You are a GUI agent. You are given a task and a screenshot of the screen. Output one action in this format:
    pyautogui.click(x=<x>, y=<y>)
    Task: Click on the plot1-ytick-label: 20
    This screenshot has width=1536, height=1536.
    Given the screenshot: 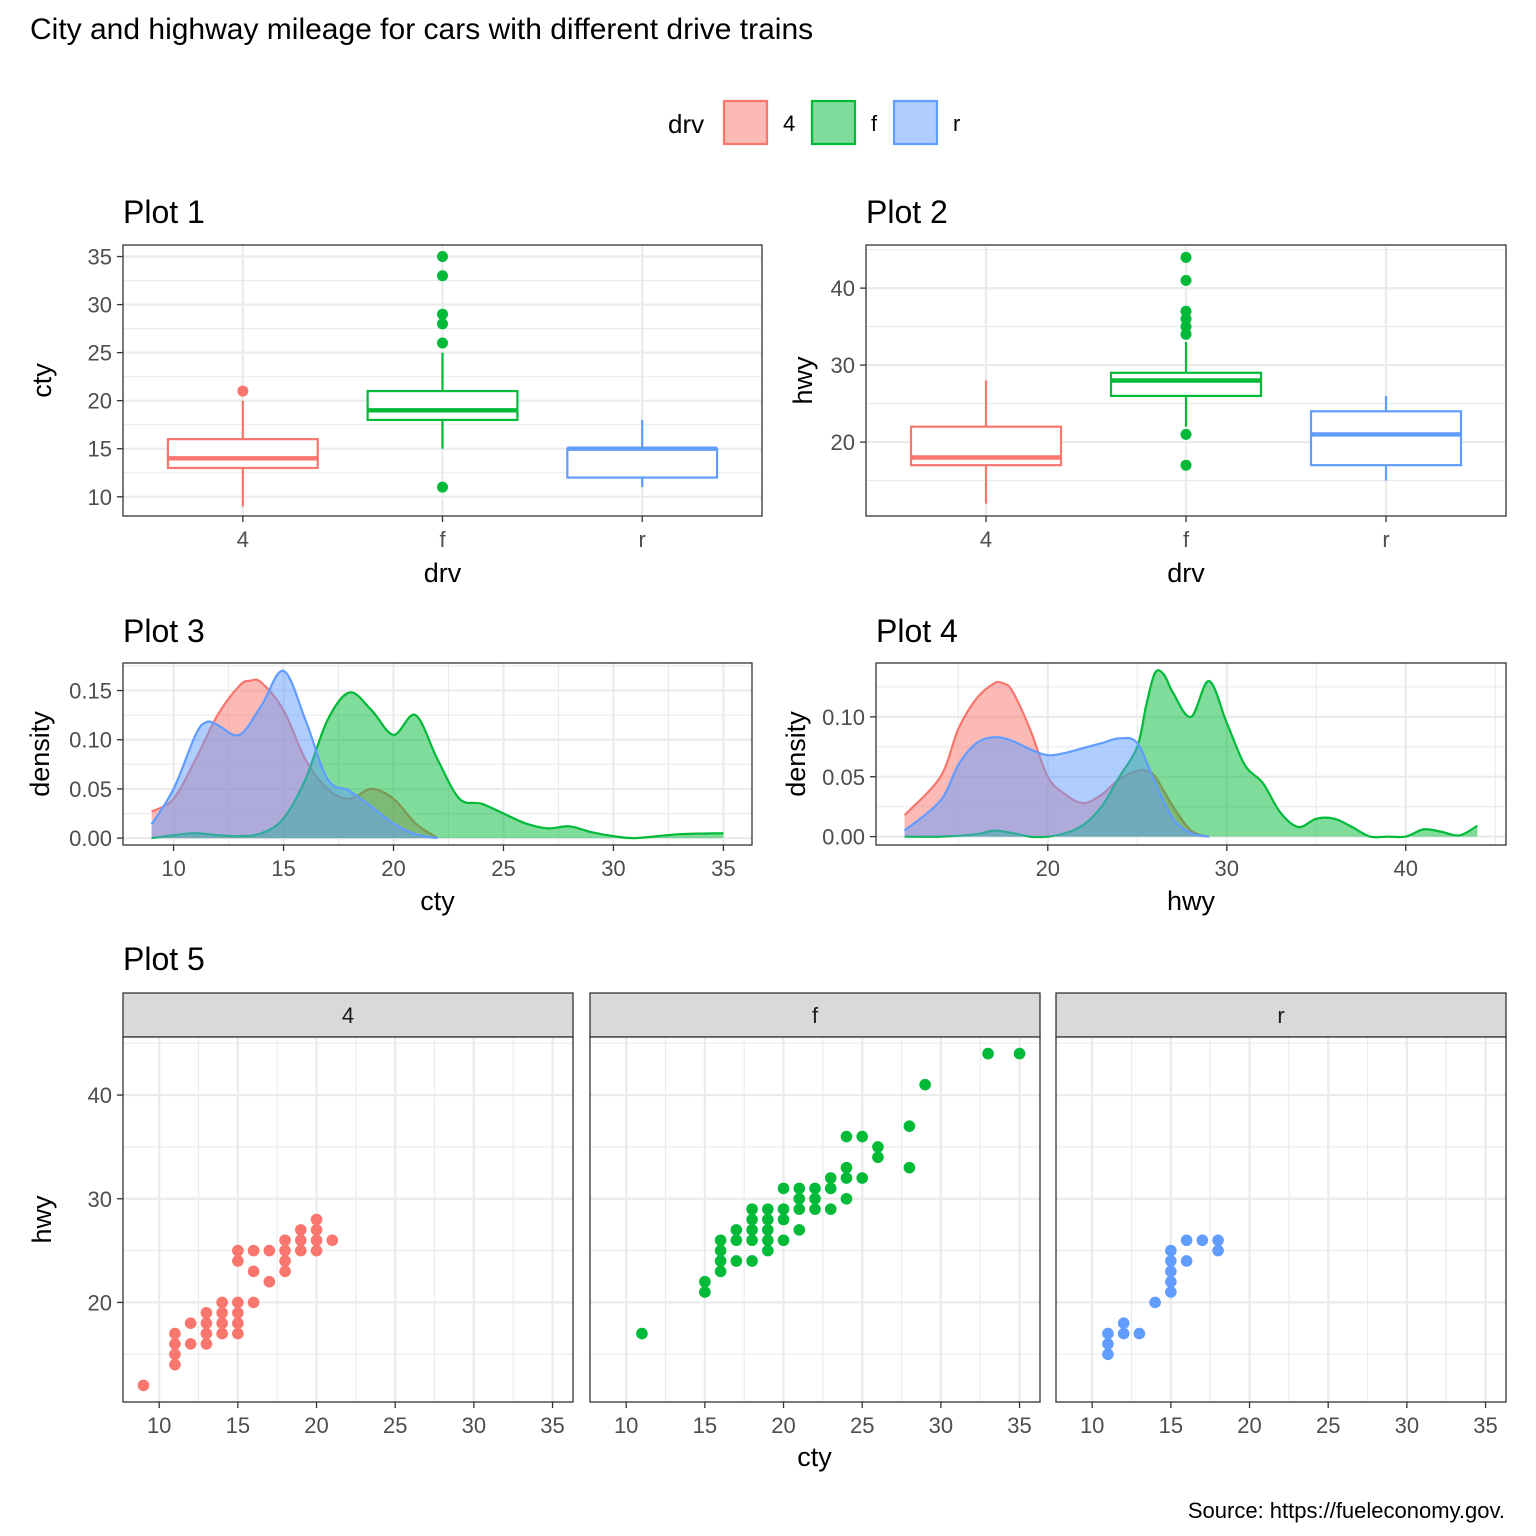 What is the action you would take?
    pyautogui.click(x=100, y=401)
    